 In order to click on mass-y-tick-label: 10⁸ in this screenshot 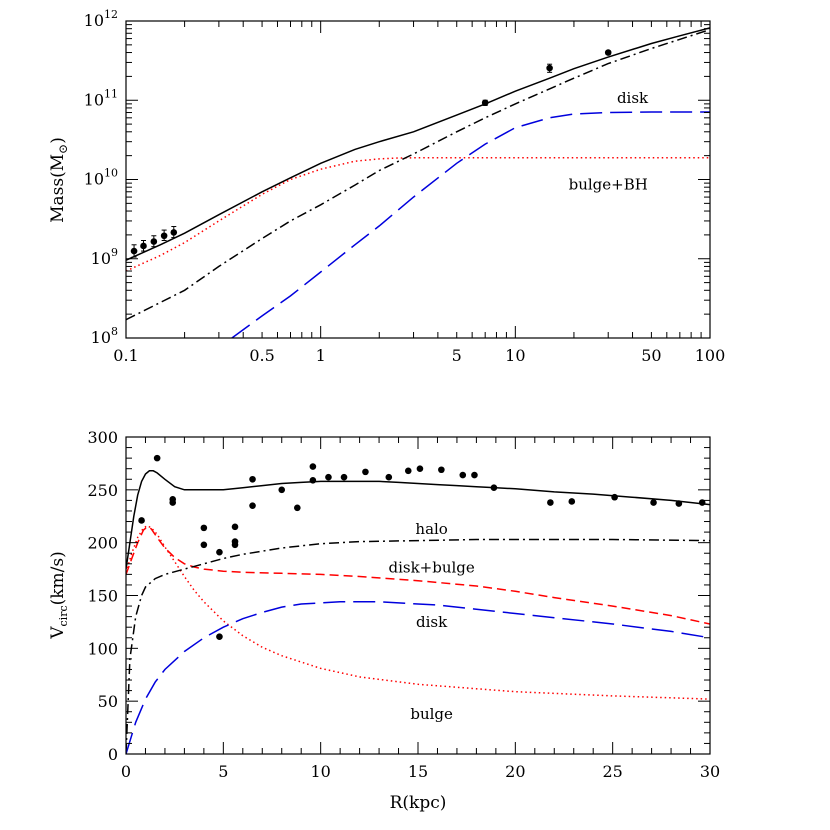, I will do `click(104, 336)`.